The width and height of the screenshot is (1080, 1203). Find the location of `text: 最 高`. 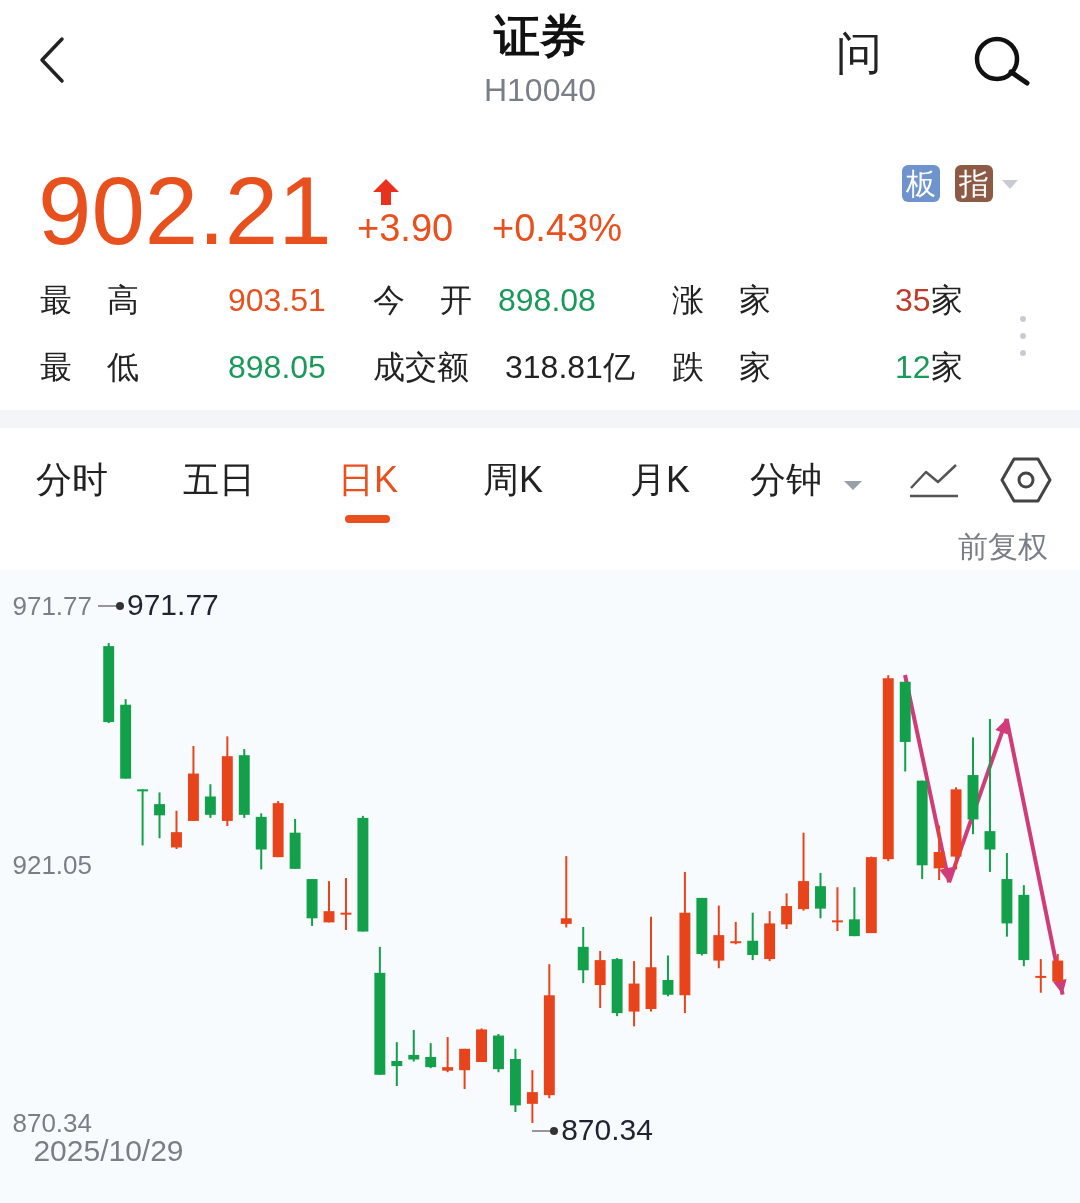

text: 最 高 is located at coordinates (89, 300).